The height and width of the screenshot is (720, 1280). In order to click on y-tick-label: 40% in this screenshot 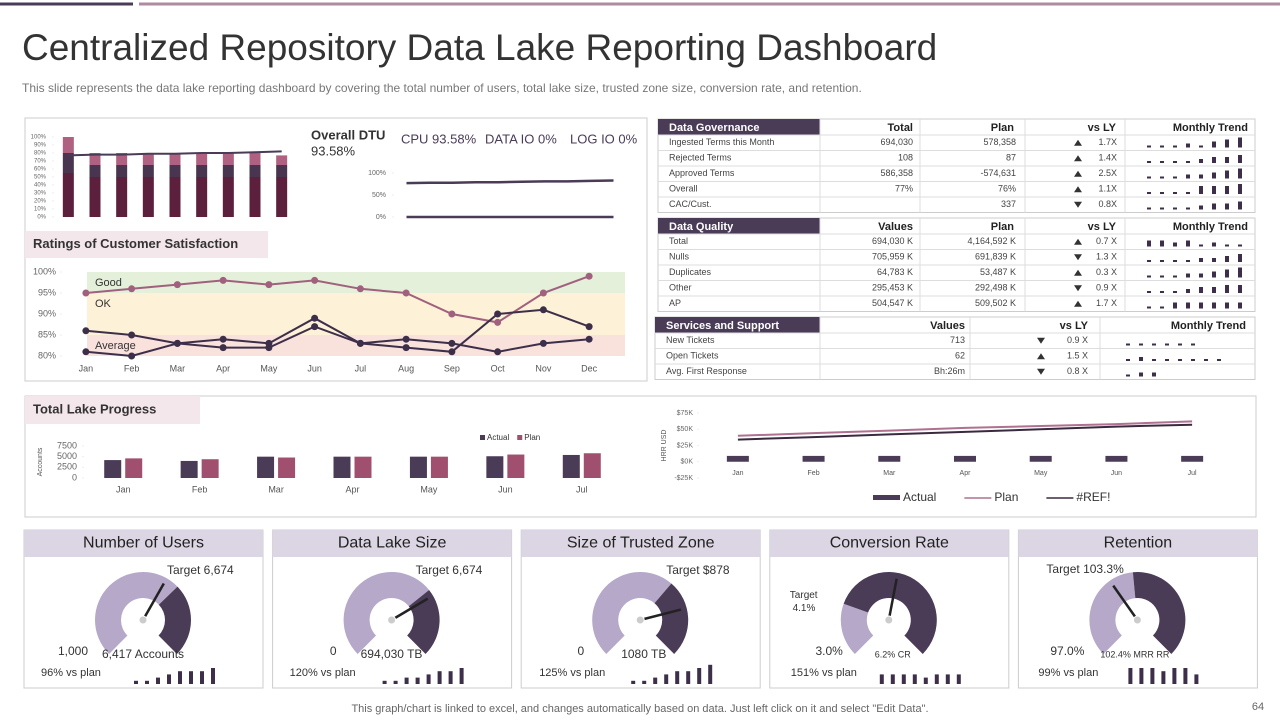, I will do `click(40, 186)`.